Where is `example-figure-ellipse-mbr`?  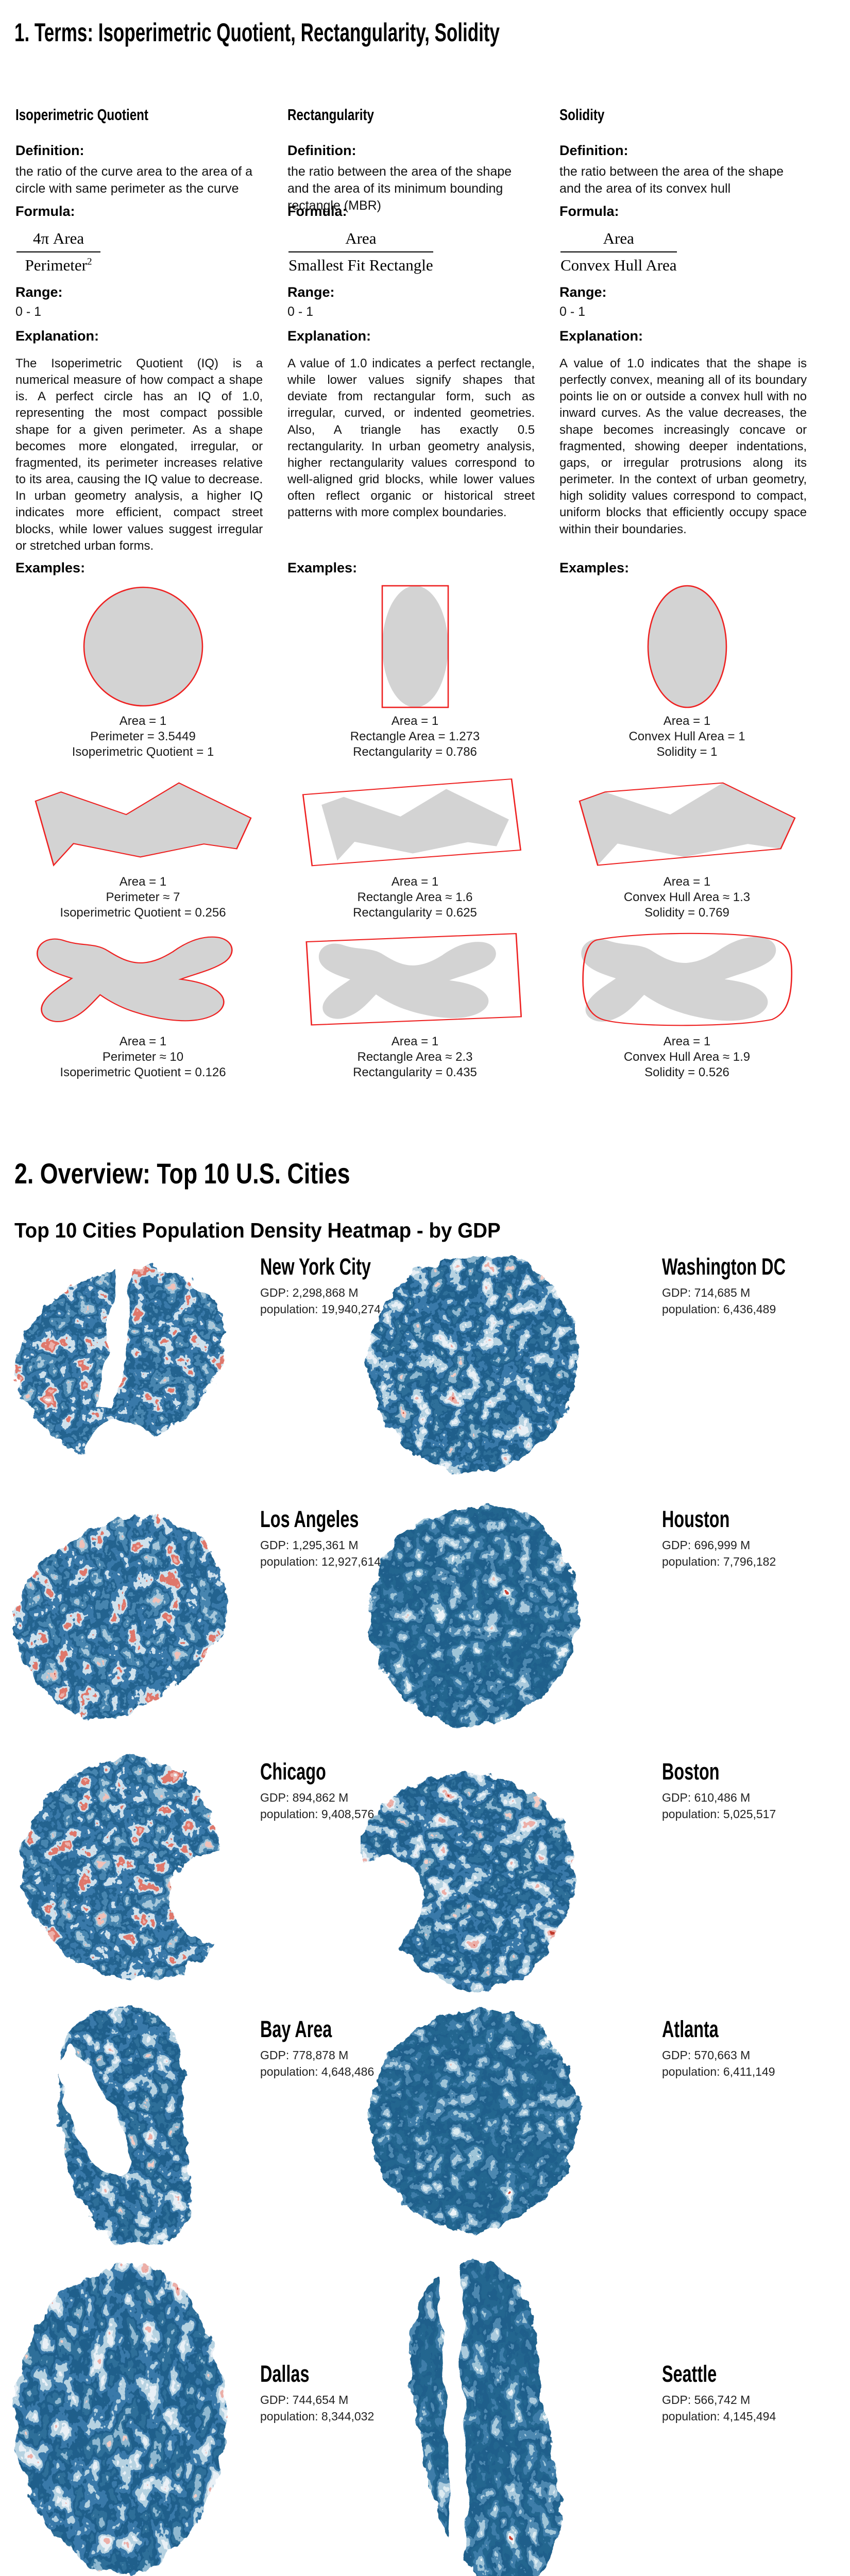 example-figure-ellipse-mbr is located at coordinates (414, 648).